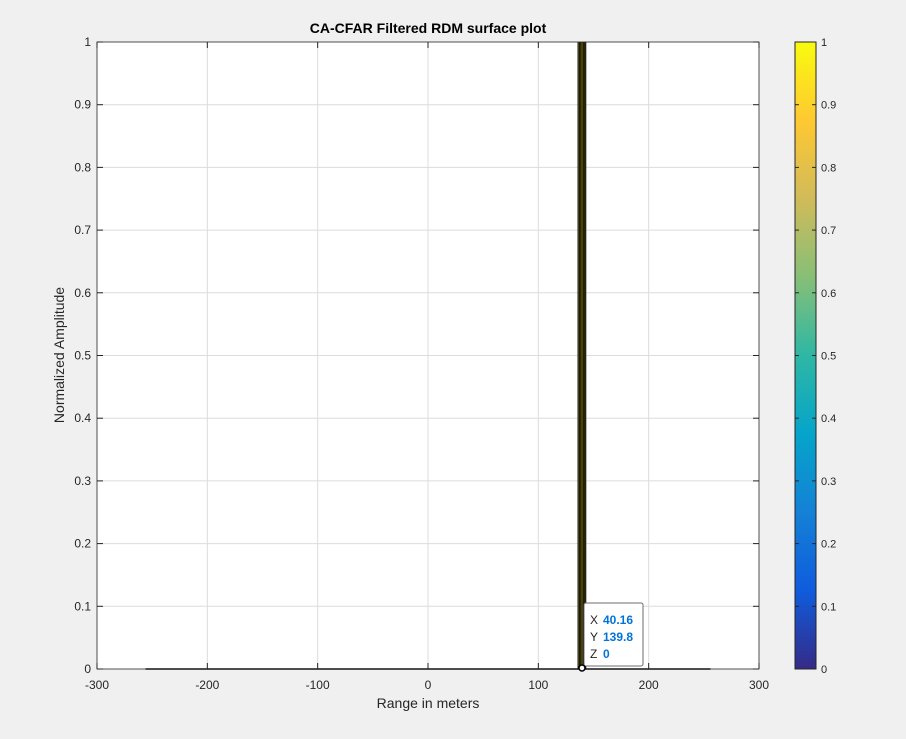 Image resolution: width=906 pixels, height=739 pixels. Describe the element at coordinates (538, 685) in the screenshot. I see `x-tick-label: 100` at that location.